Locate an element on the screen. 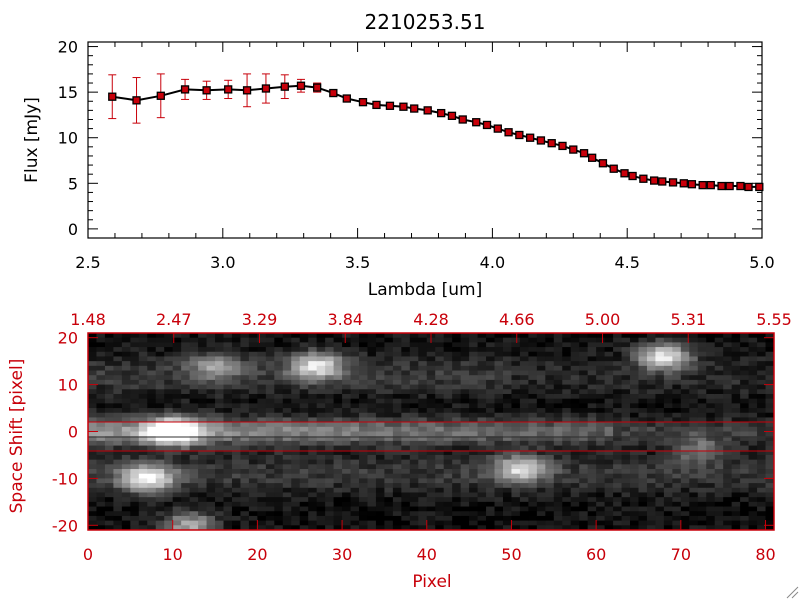 The width and height of the screenshot is (800, 600). data-point is located at coordinates (692, 184).